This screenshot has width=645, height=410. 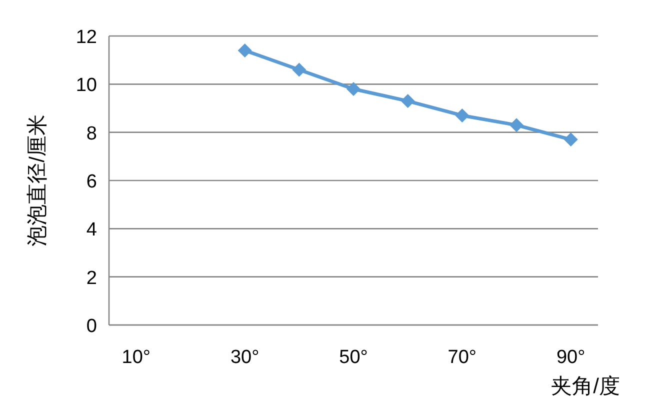 What do you see at coordinates (245, 357) in the screenshot?
I see `x-tick-label: 30°` at bounding box center [245, 357].